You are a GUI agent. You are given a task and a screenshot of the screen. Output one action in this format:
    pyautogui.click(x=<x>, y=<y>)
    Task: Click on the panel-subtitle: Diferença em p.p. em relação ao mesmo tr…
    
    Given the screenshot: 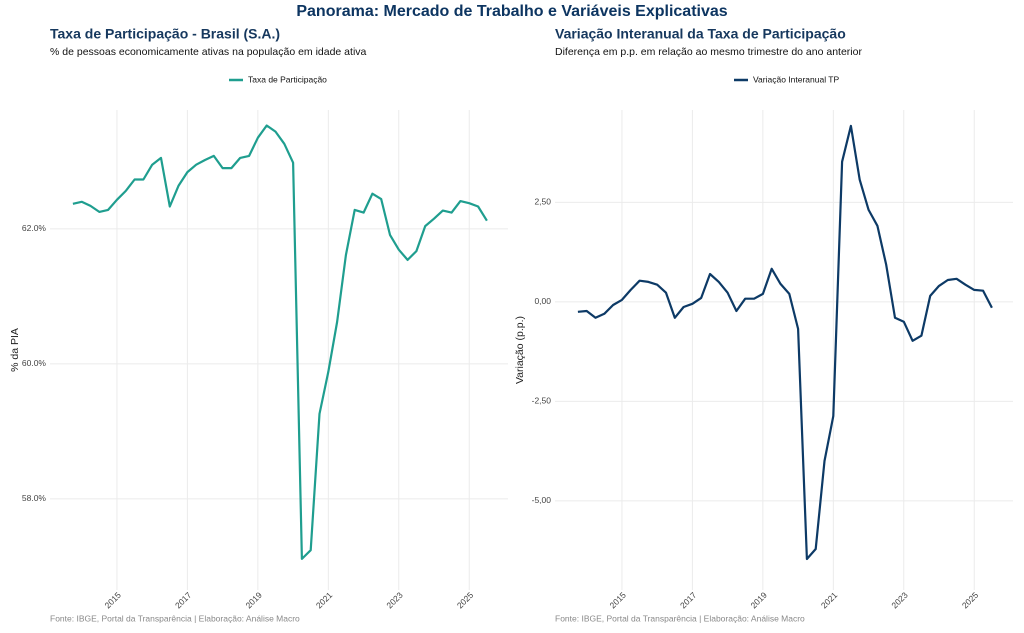 What is the action you would take?
    pyautogui.click(x=708, y=52)
    